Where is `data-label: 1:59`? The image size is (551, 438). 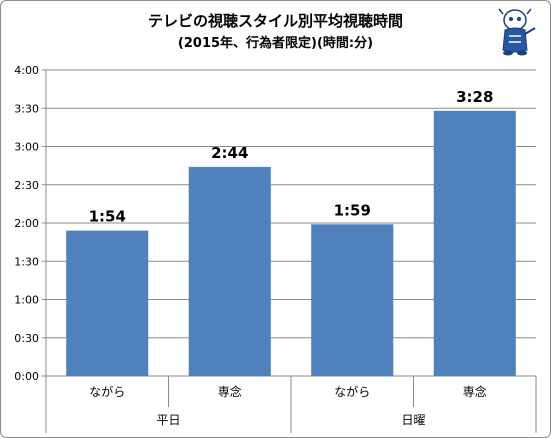 data-label: 1:59 is located at coordinates (352, 210).